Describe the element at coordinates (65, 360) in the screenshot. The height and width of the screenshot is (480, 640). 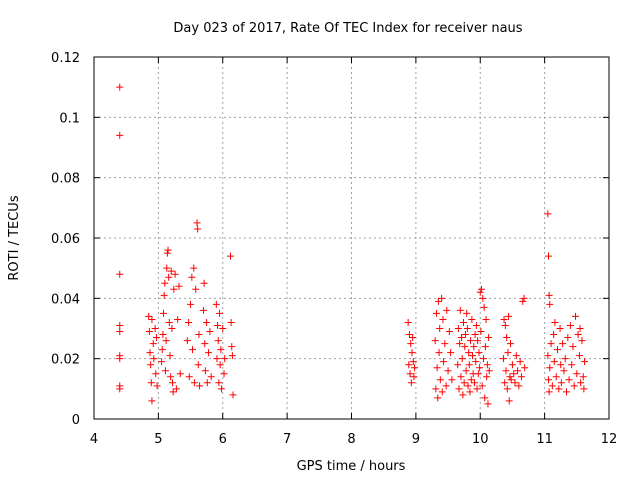
I see `y-tick-label: 0.02` at that location.